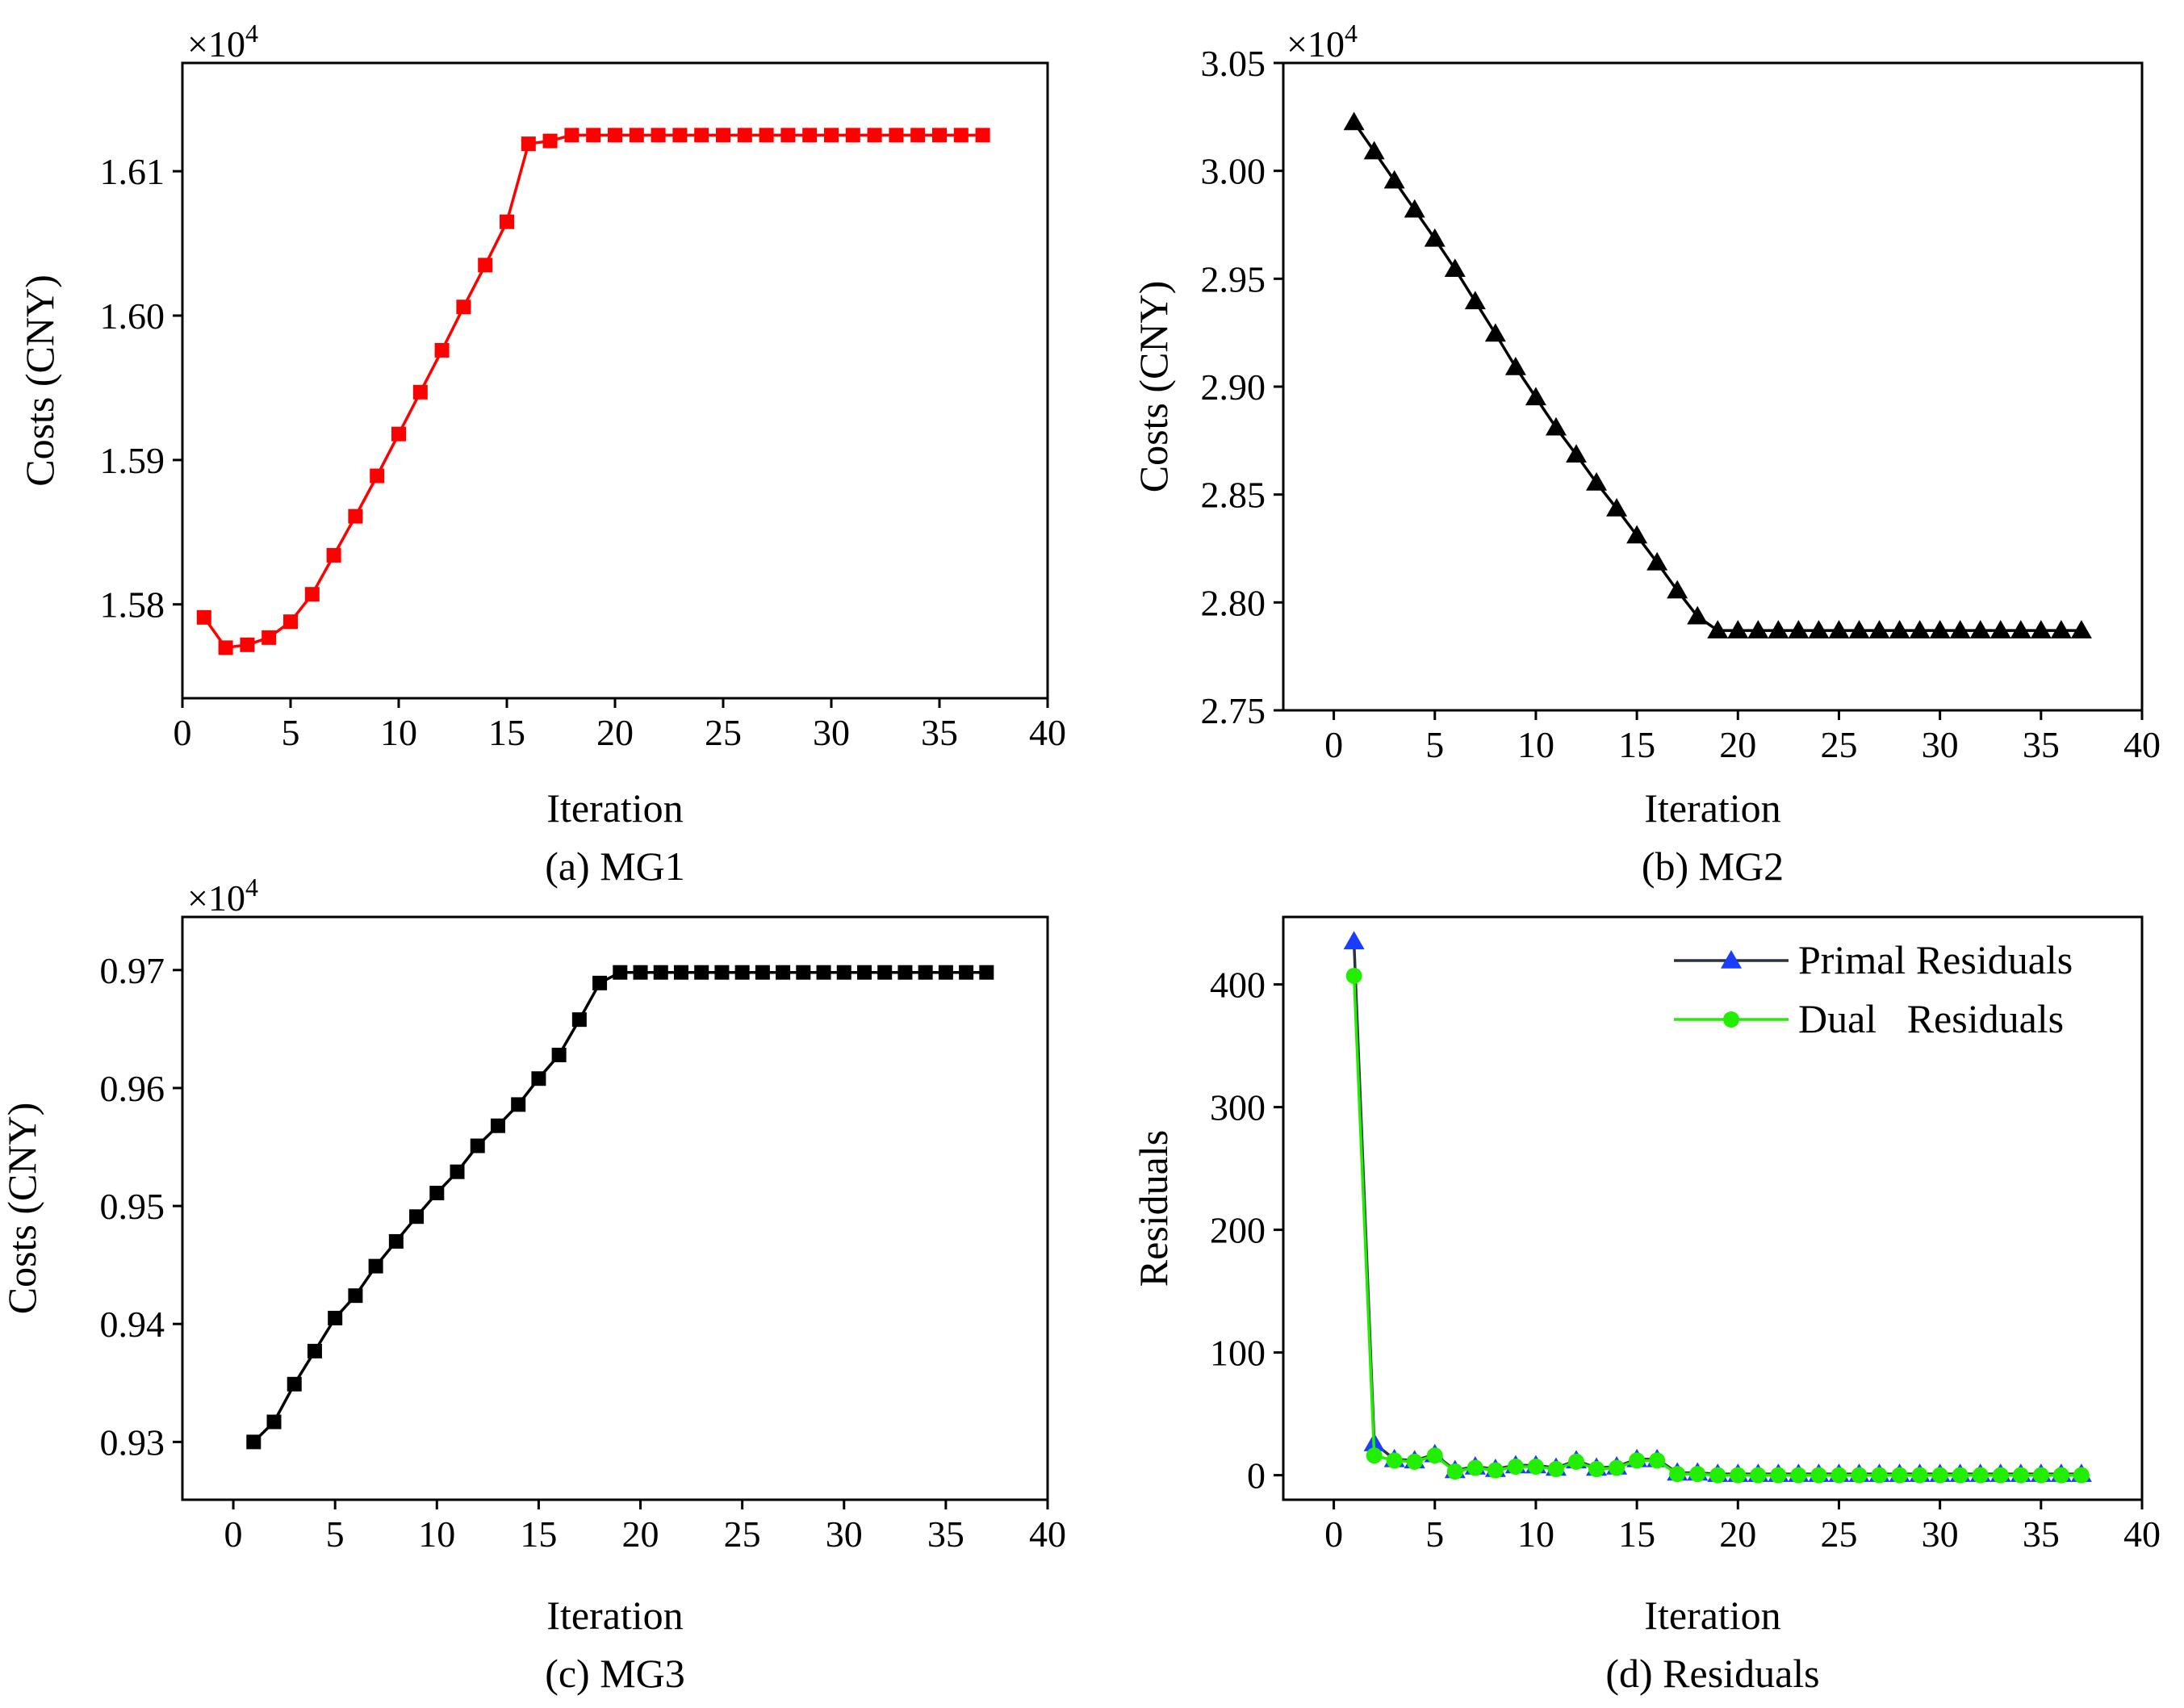 This screenshot has height=1708, width=2184. Describe the element at coordinates (1434, 745) in the screenshot. I see `x-tick-label: 5` at that location.